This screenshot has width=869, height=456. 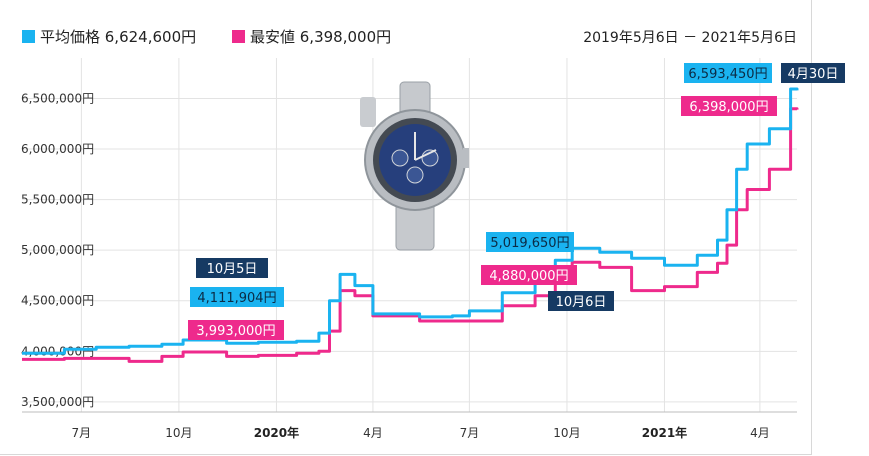 I want to click on annotation-high-avg: 6,593,450円, so click(x=727, y=74).